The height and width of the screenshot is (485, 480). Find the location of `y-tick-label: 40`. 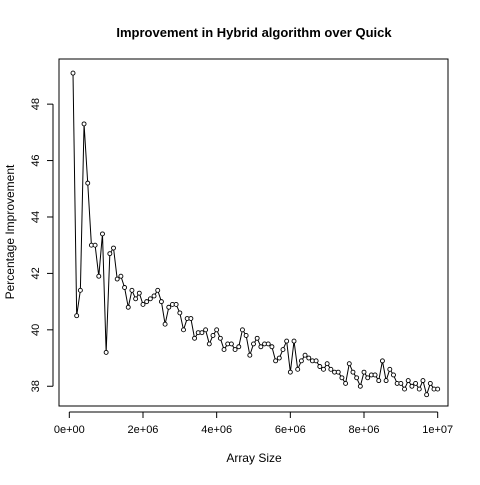

y-tick-label: 40 is located at coordinates (36, 330).